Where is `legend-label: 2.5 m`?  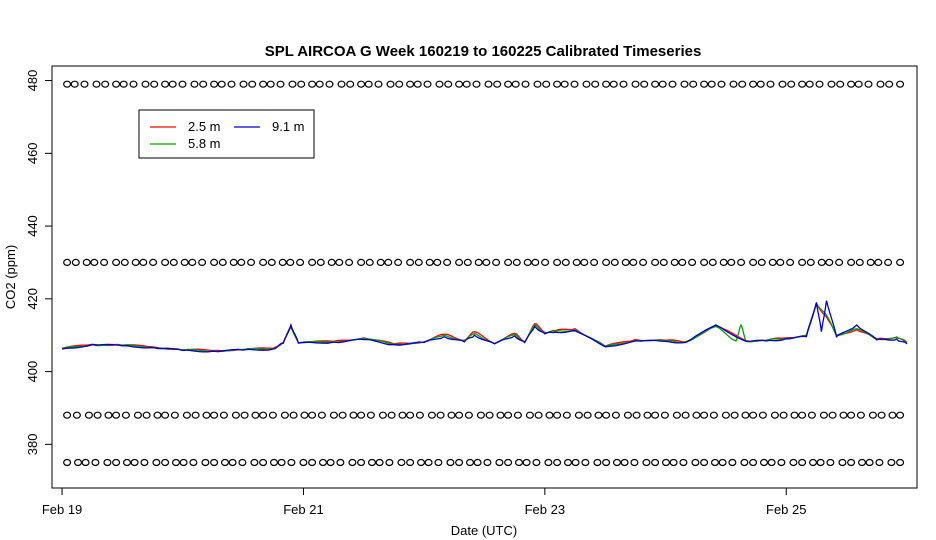 legend-label: 2.5 m is located at coordinates (204, 126).